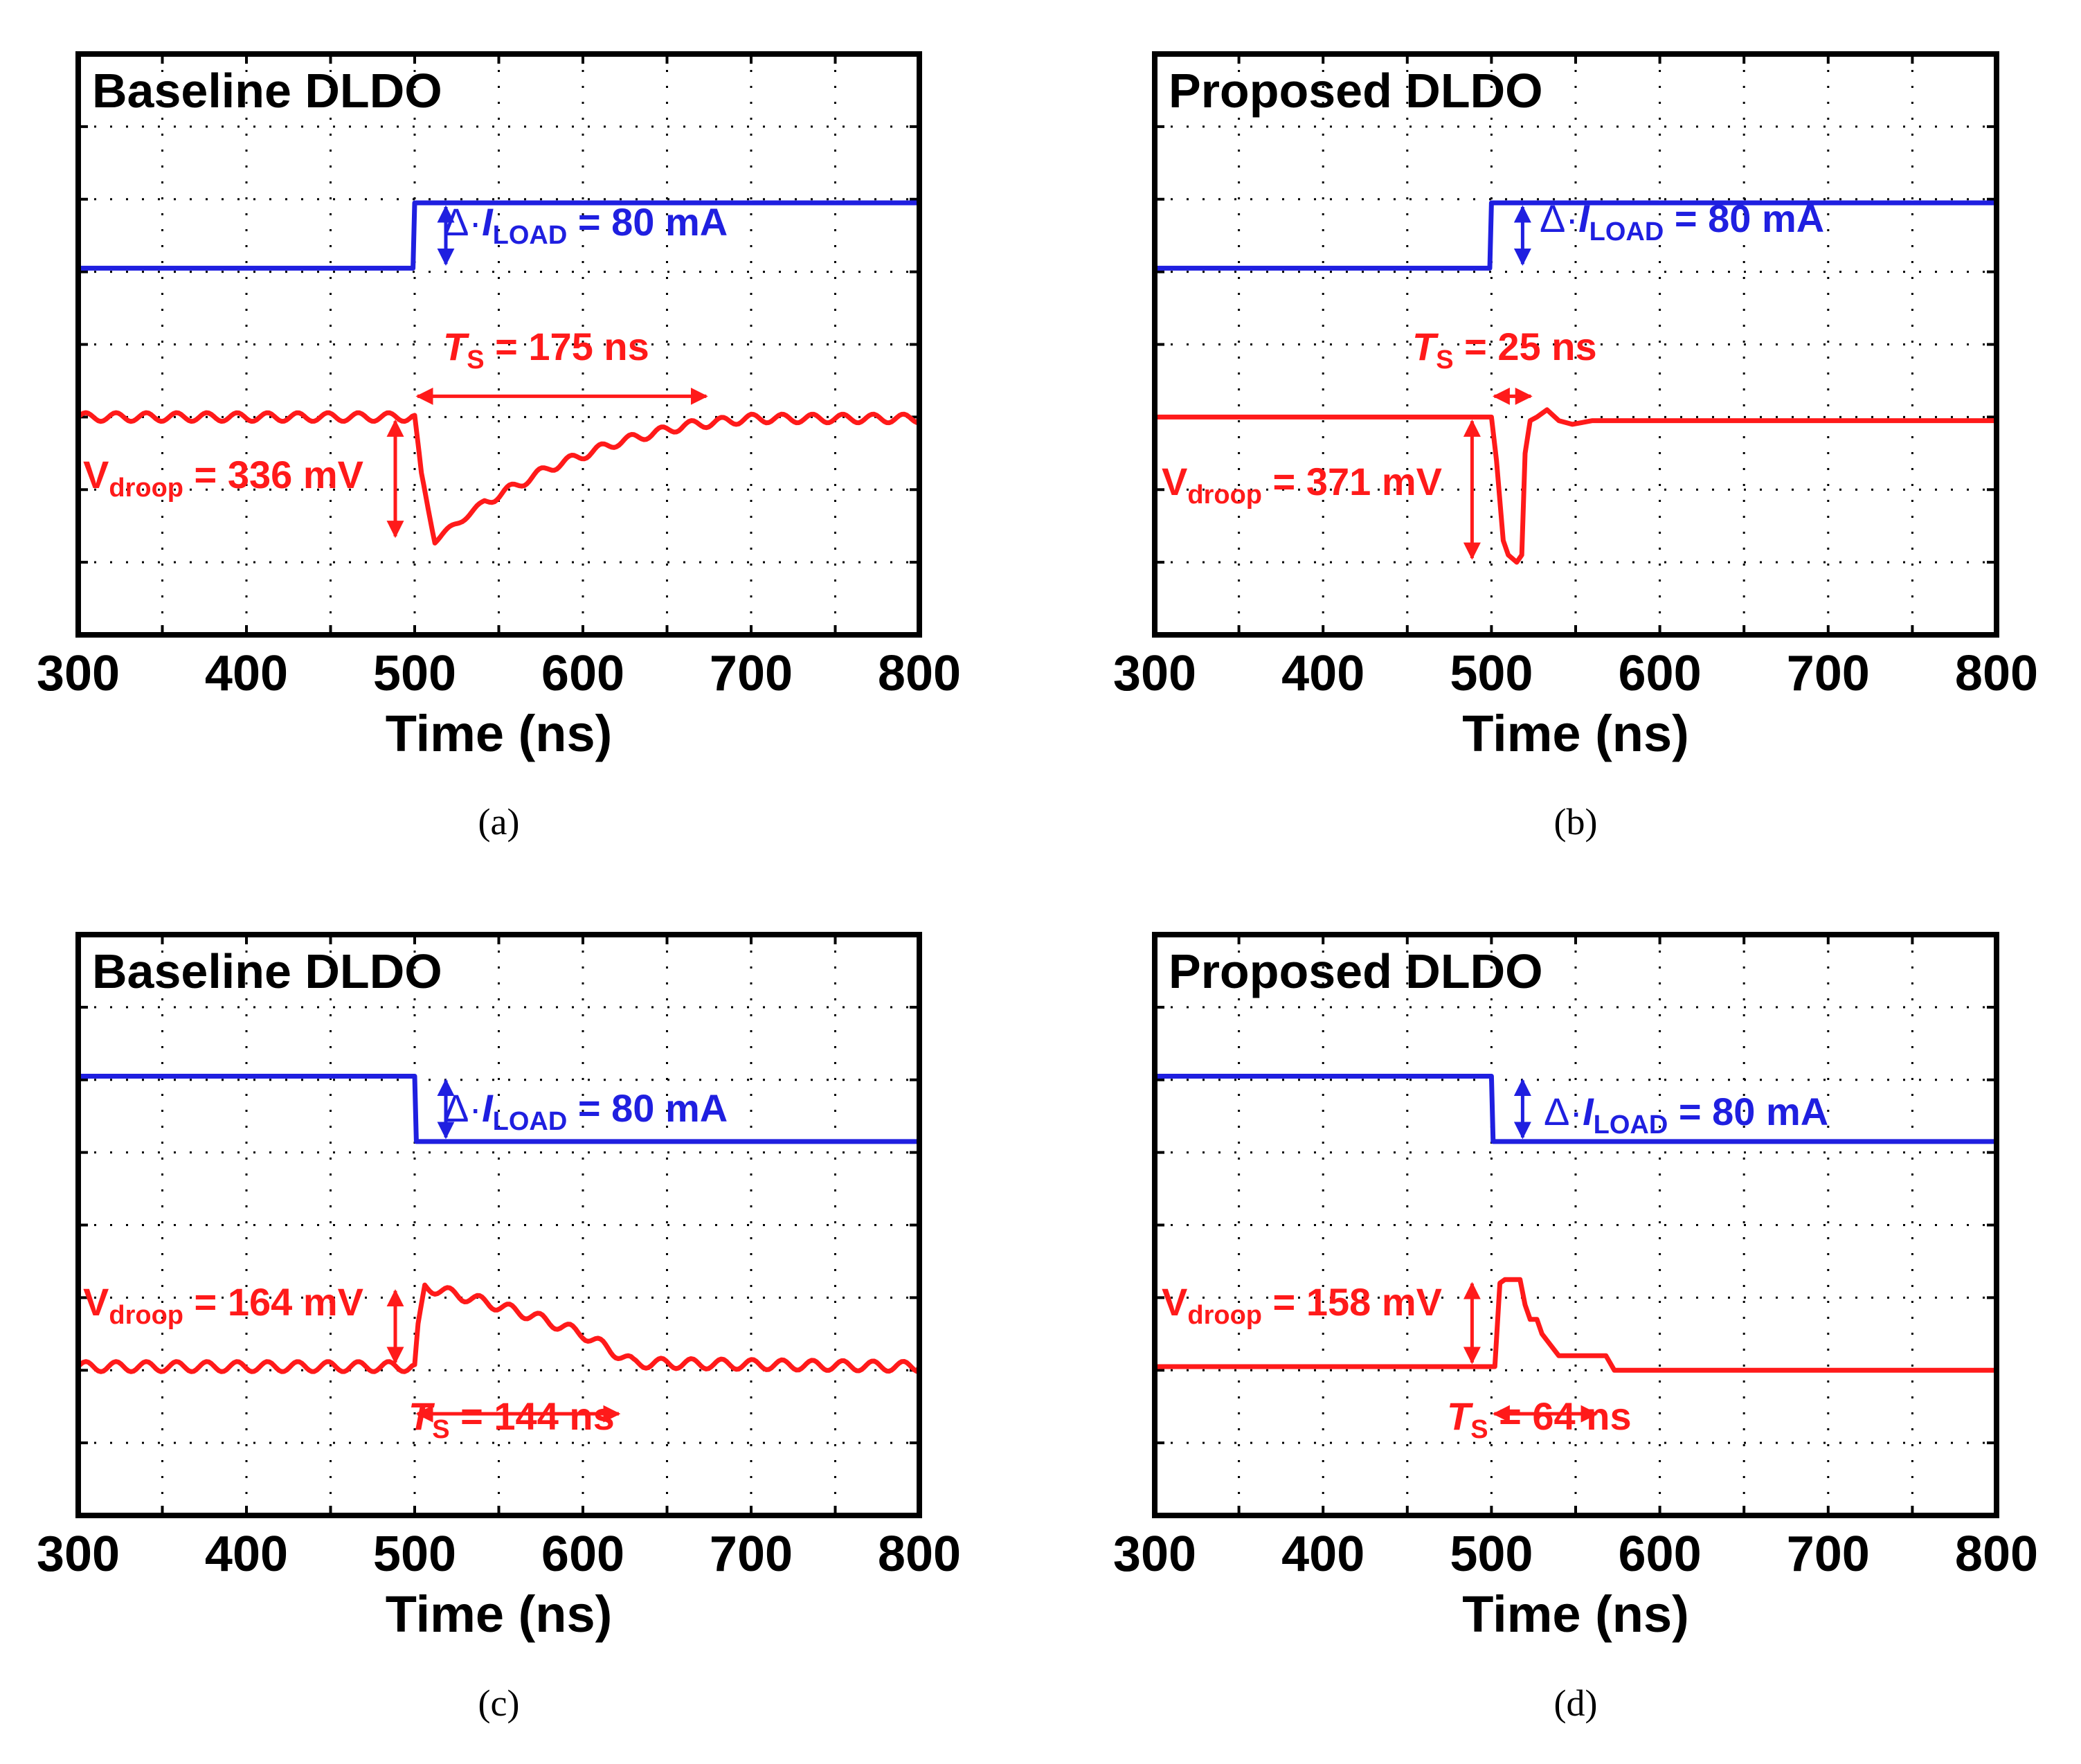 This screenshot has height=1764, width=2081. I want to click on vdroop-label: Vdroop = 158 mV, so click(1302, 1305).